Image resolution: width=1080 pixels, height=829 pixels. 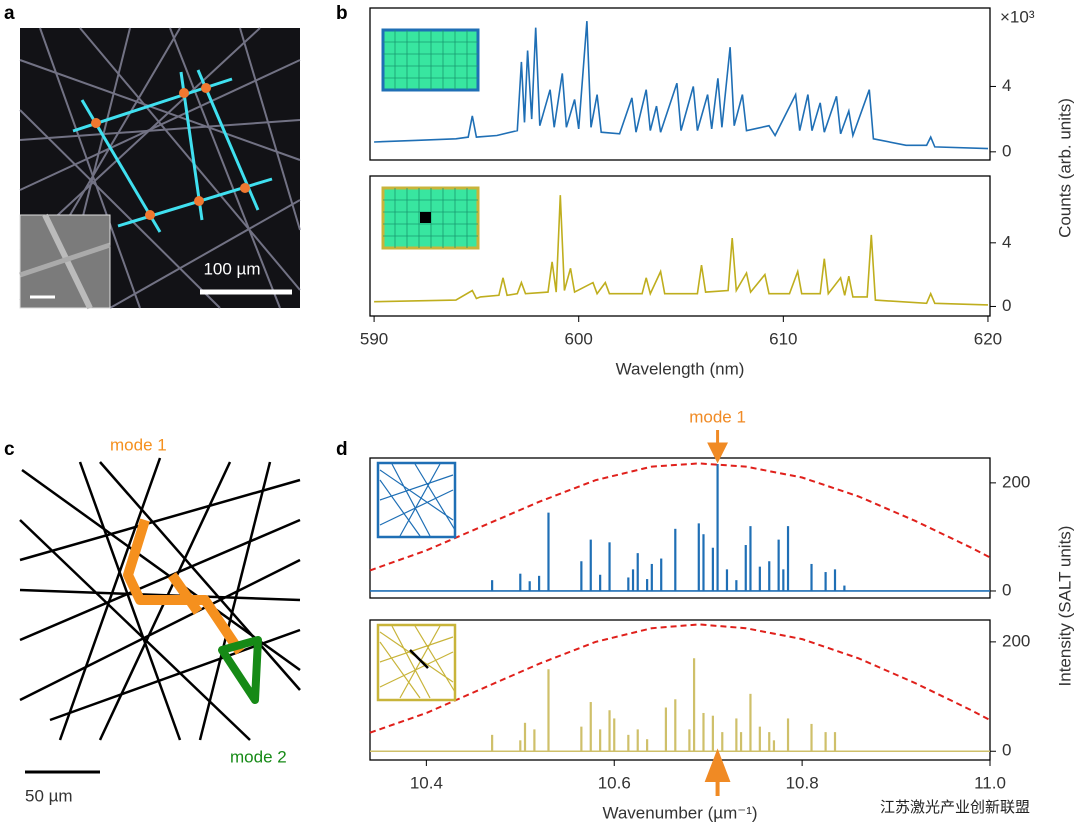 I want to click on annotation-label: mode 1, so click(x=717, y=416).